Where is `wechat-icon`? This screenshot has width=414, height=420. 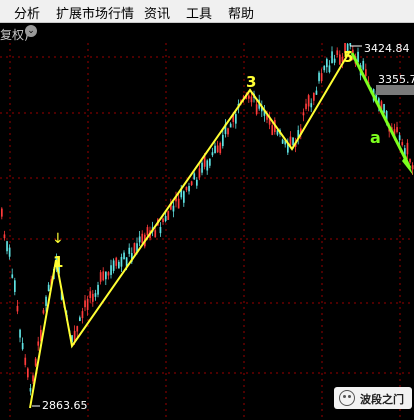 wechat-icon is located at coordinates (347, 398).